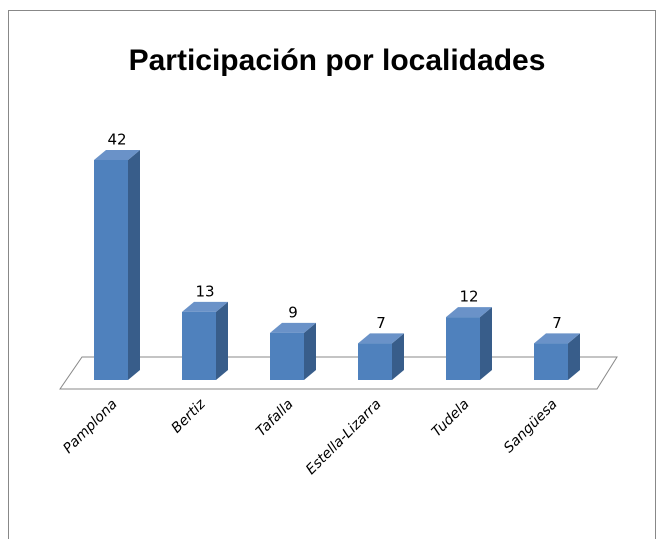 The width and height of the screenshot is (665, 539). I want to click on value-label: 12, so click(468, 297).